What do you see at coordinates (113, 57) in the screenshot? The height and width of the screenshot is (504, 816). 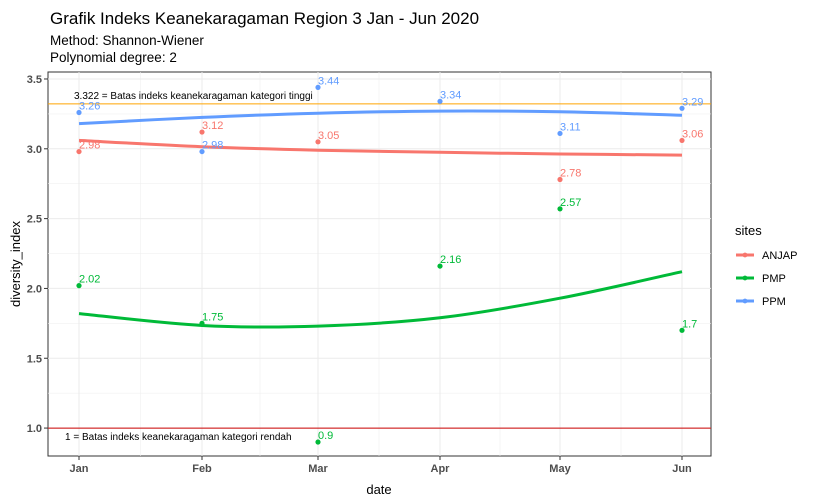 I see `chart-subtitle-degree: Polynomial degree: 2` at bounding box center [113, 57].